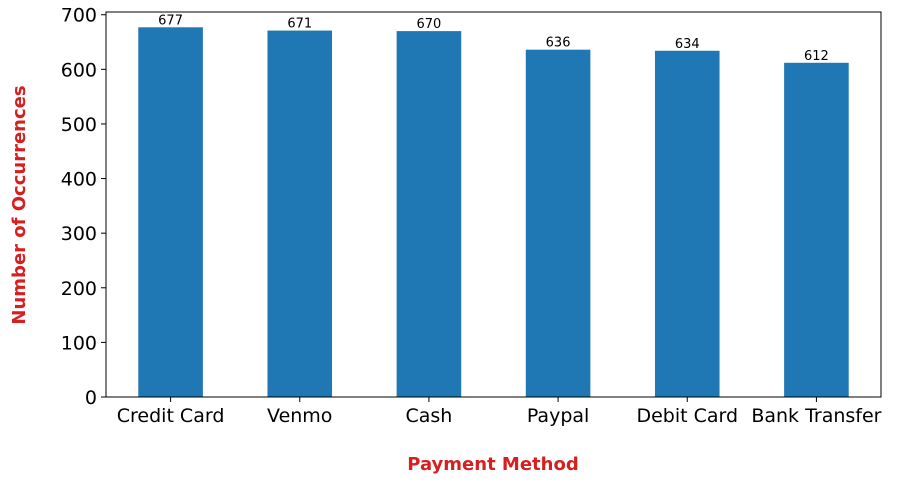 Image resolution: width=898 pixels, height=483 pixels. I want to click on y-tick-label-5: 500, so click(79, 125).